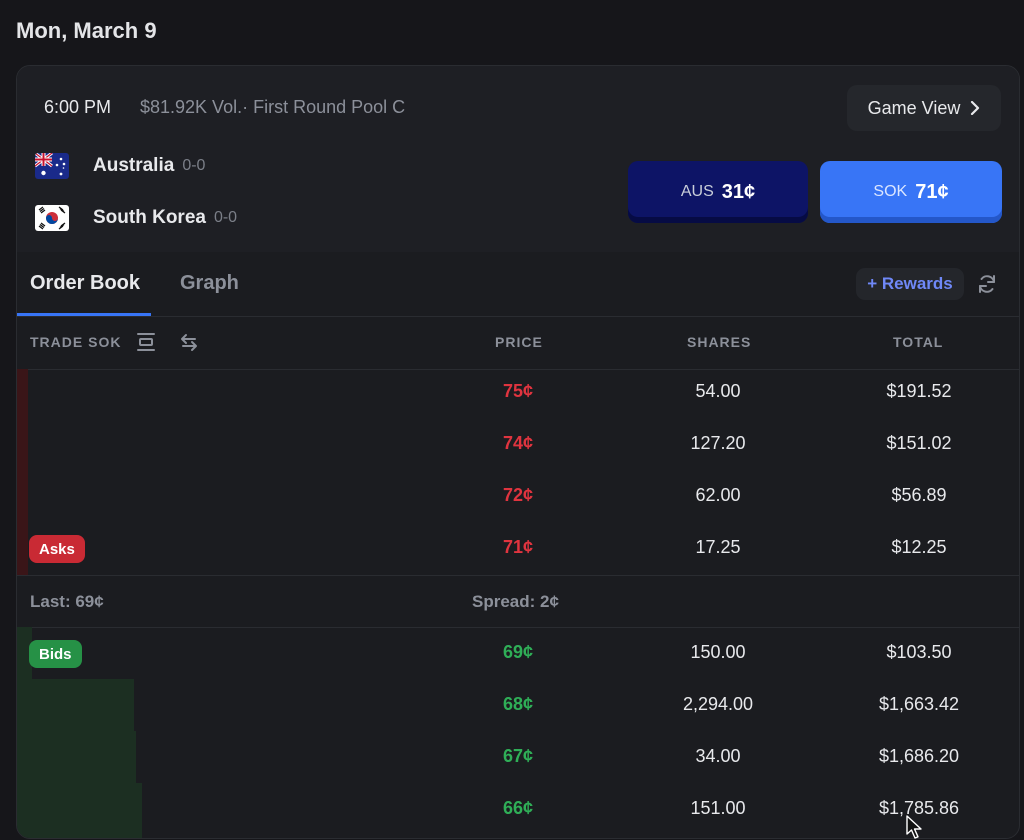  I want to click on ask-price: 71¢, so click(518, 547).